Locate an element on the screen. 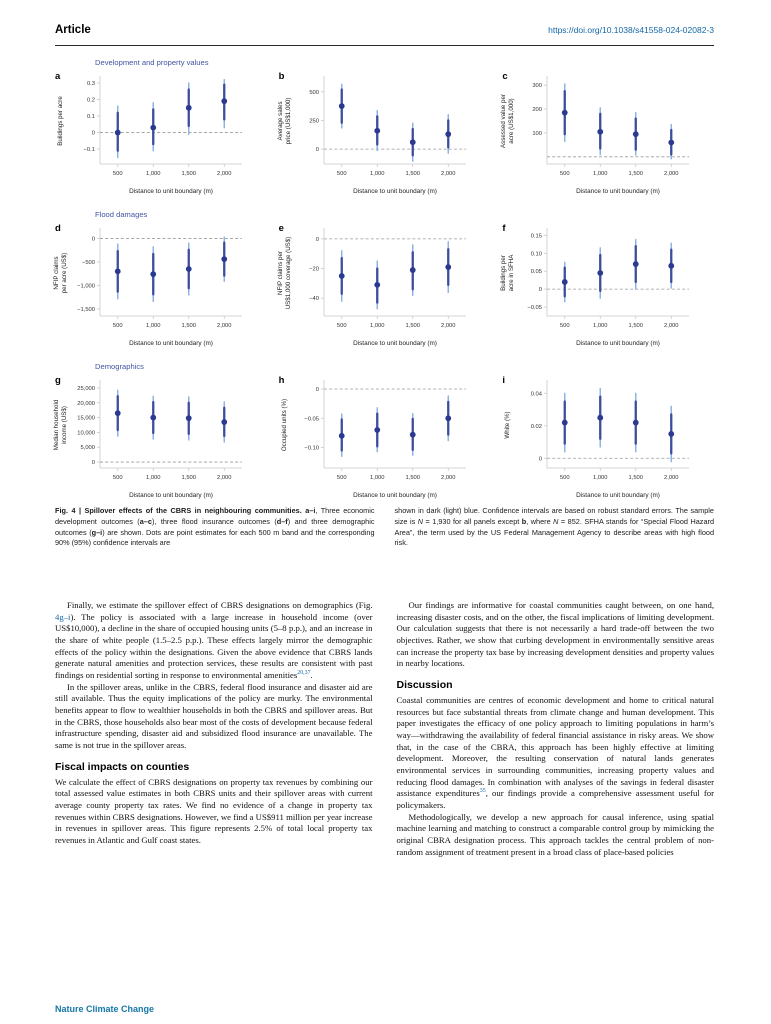 The width and height of the screenshot is (771, 1024). svg-text: 20,000 is located at coordinates (86, 404).